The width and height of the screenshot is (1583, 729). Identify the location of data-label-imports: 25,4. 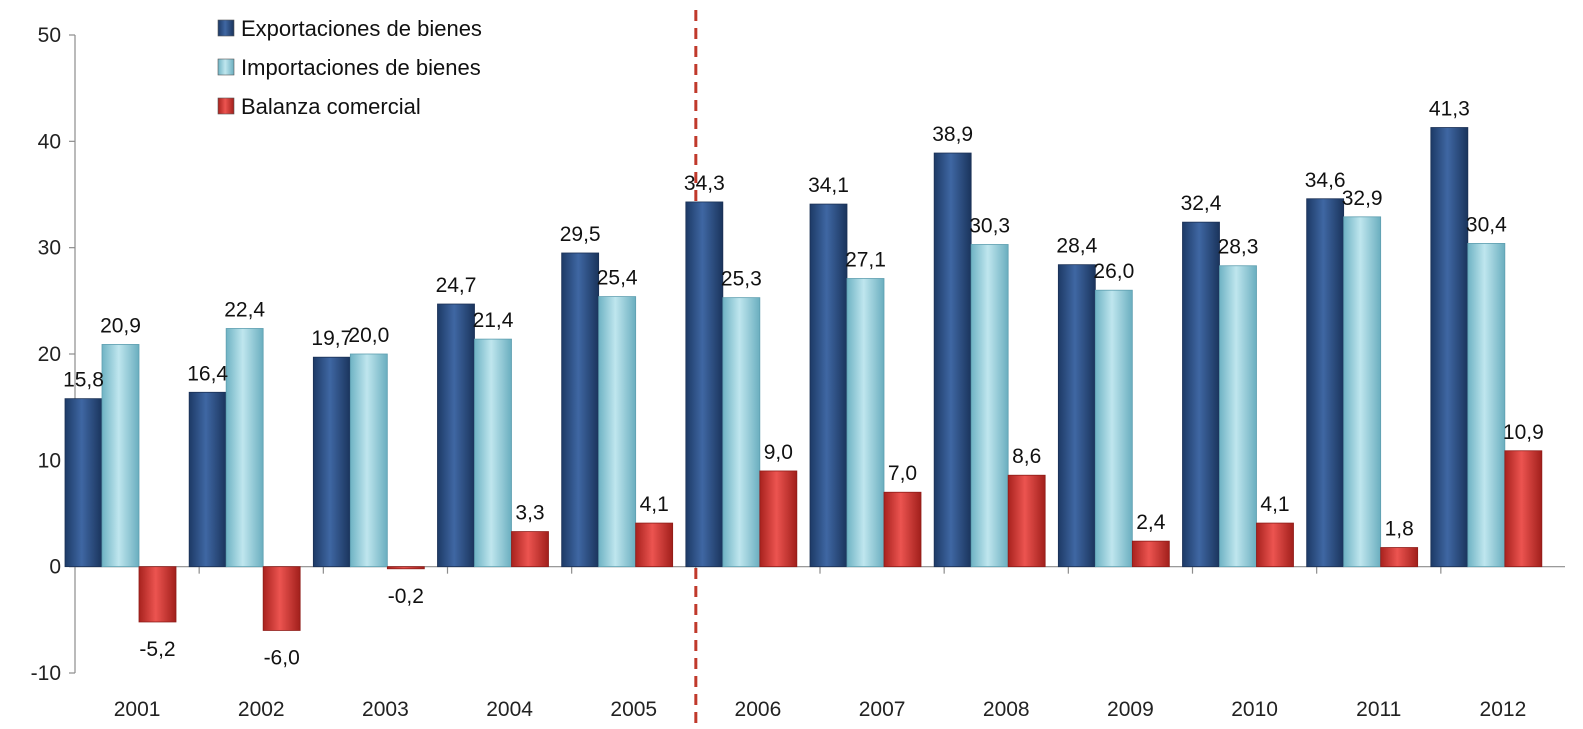
(617, 278).